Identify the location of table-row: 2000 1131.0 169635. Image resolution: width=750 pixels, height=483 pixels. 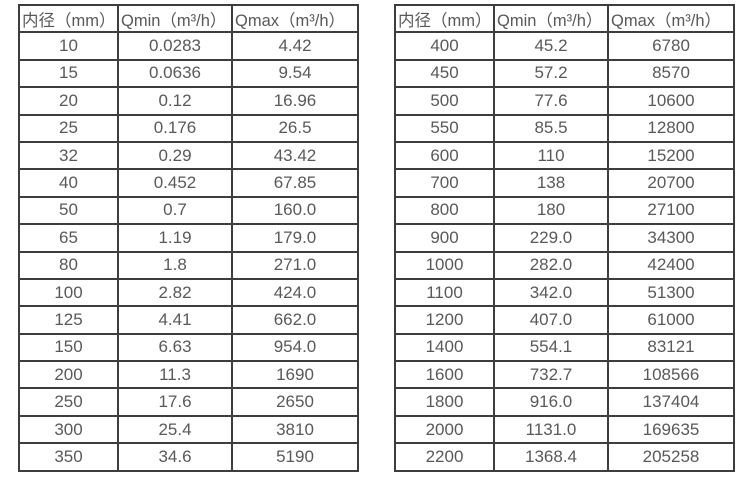
(564, 429).